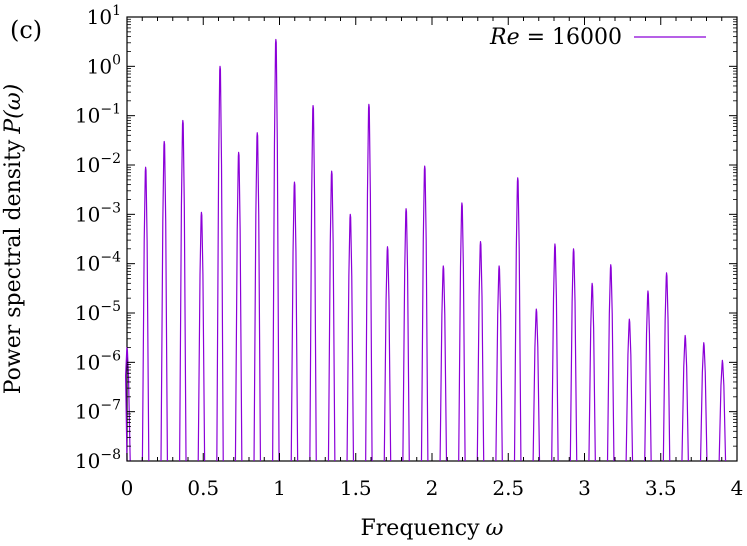 The image size is (747, 546). What do you see at coordinates (661, 488) in the screenshot?
I see `x-tick-label: 3.5` at bounding box center [661, 488].